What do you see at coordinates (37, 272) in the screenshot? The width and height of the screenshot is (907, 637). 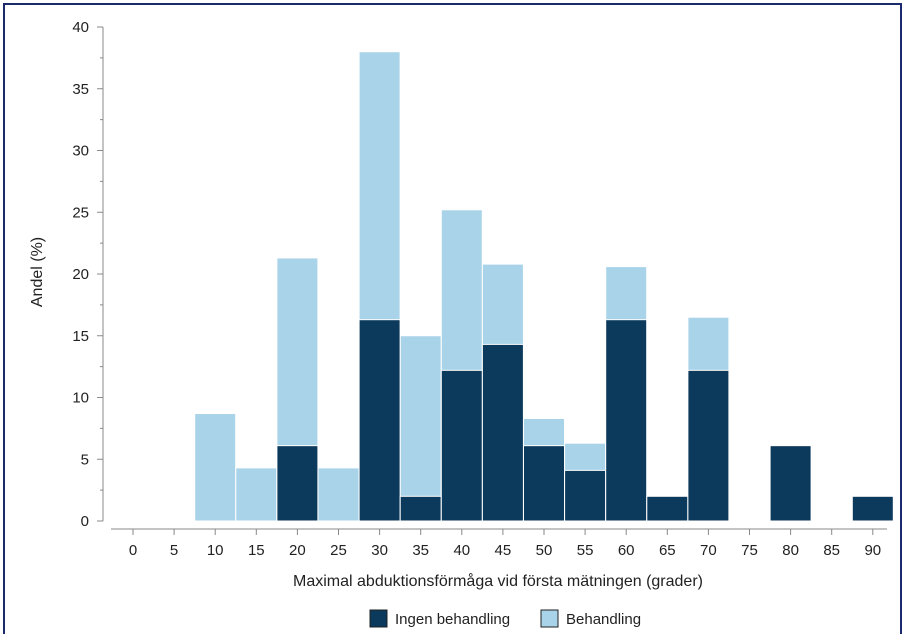 I see `y-axis-title: Andel (%)` at bounding box center [37, 272].